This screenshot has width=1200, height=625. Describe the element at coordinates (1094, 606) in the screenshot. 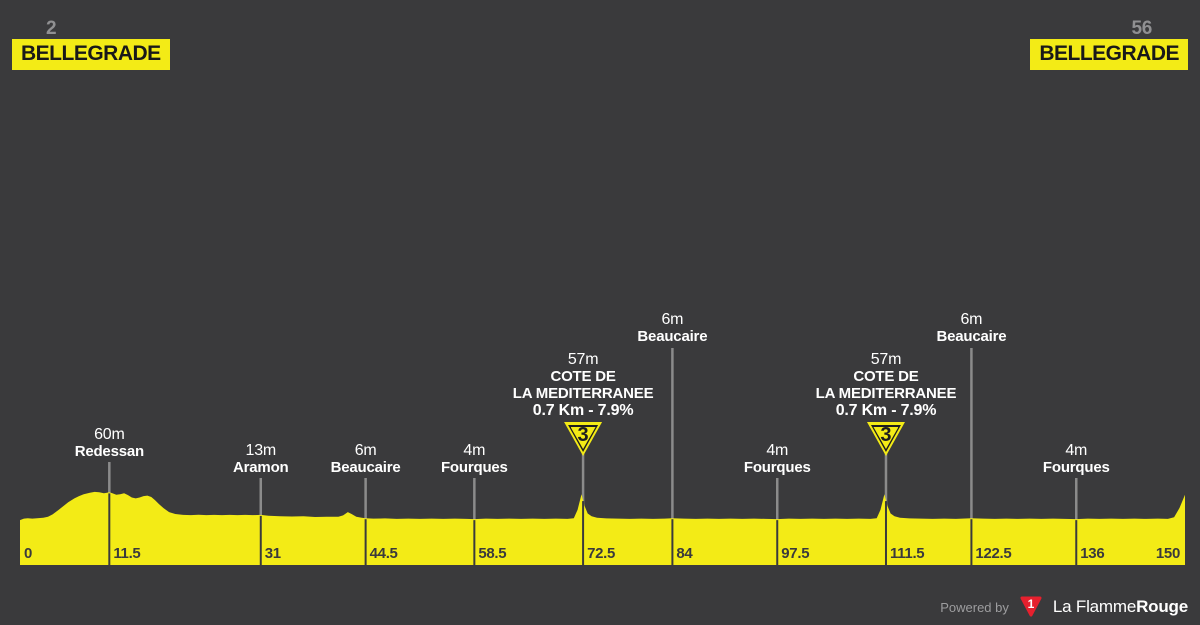

I see `brand-name-regular: La Flamme` at that location.